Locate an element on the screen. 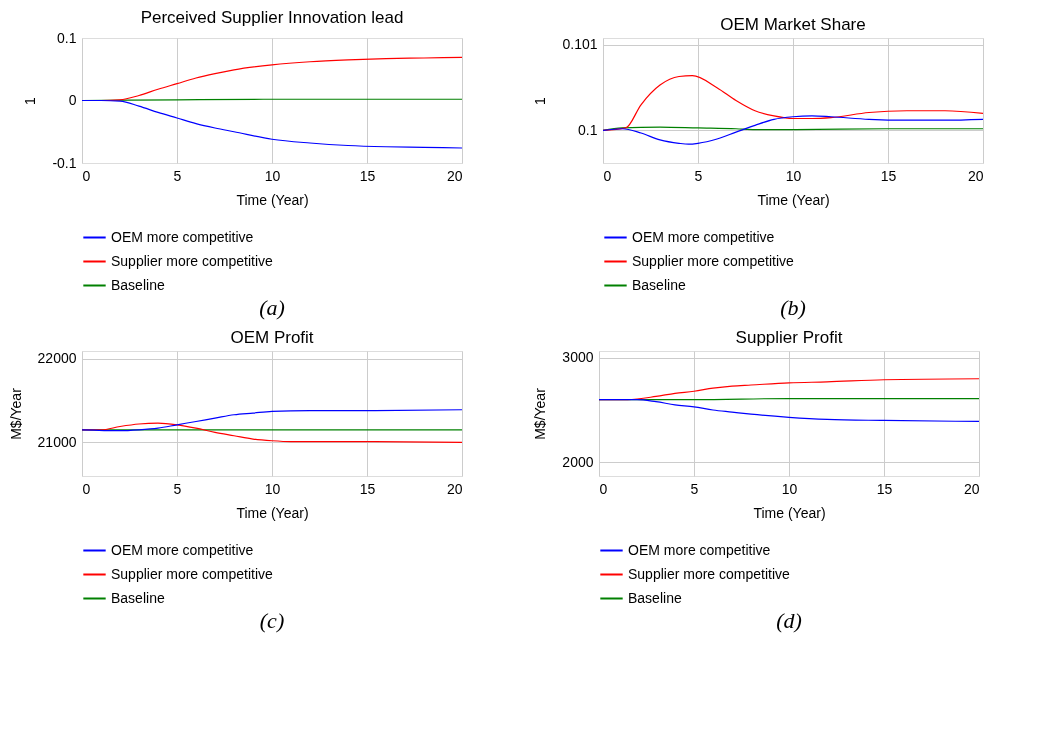 Image resolution: width=1061 pixels, height=731 pixels. text: (d) is located at coordinates (789, 620).